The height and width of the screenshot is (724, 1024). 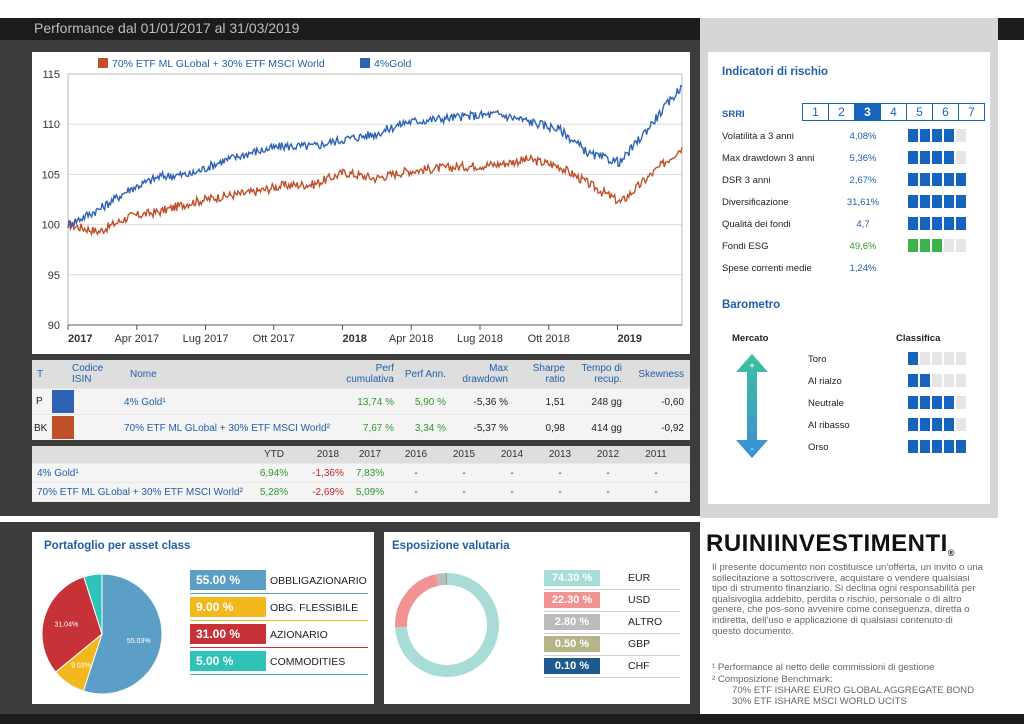 I want to click on srri-cell: 2, so click(x=842, y=112).